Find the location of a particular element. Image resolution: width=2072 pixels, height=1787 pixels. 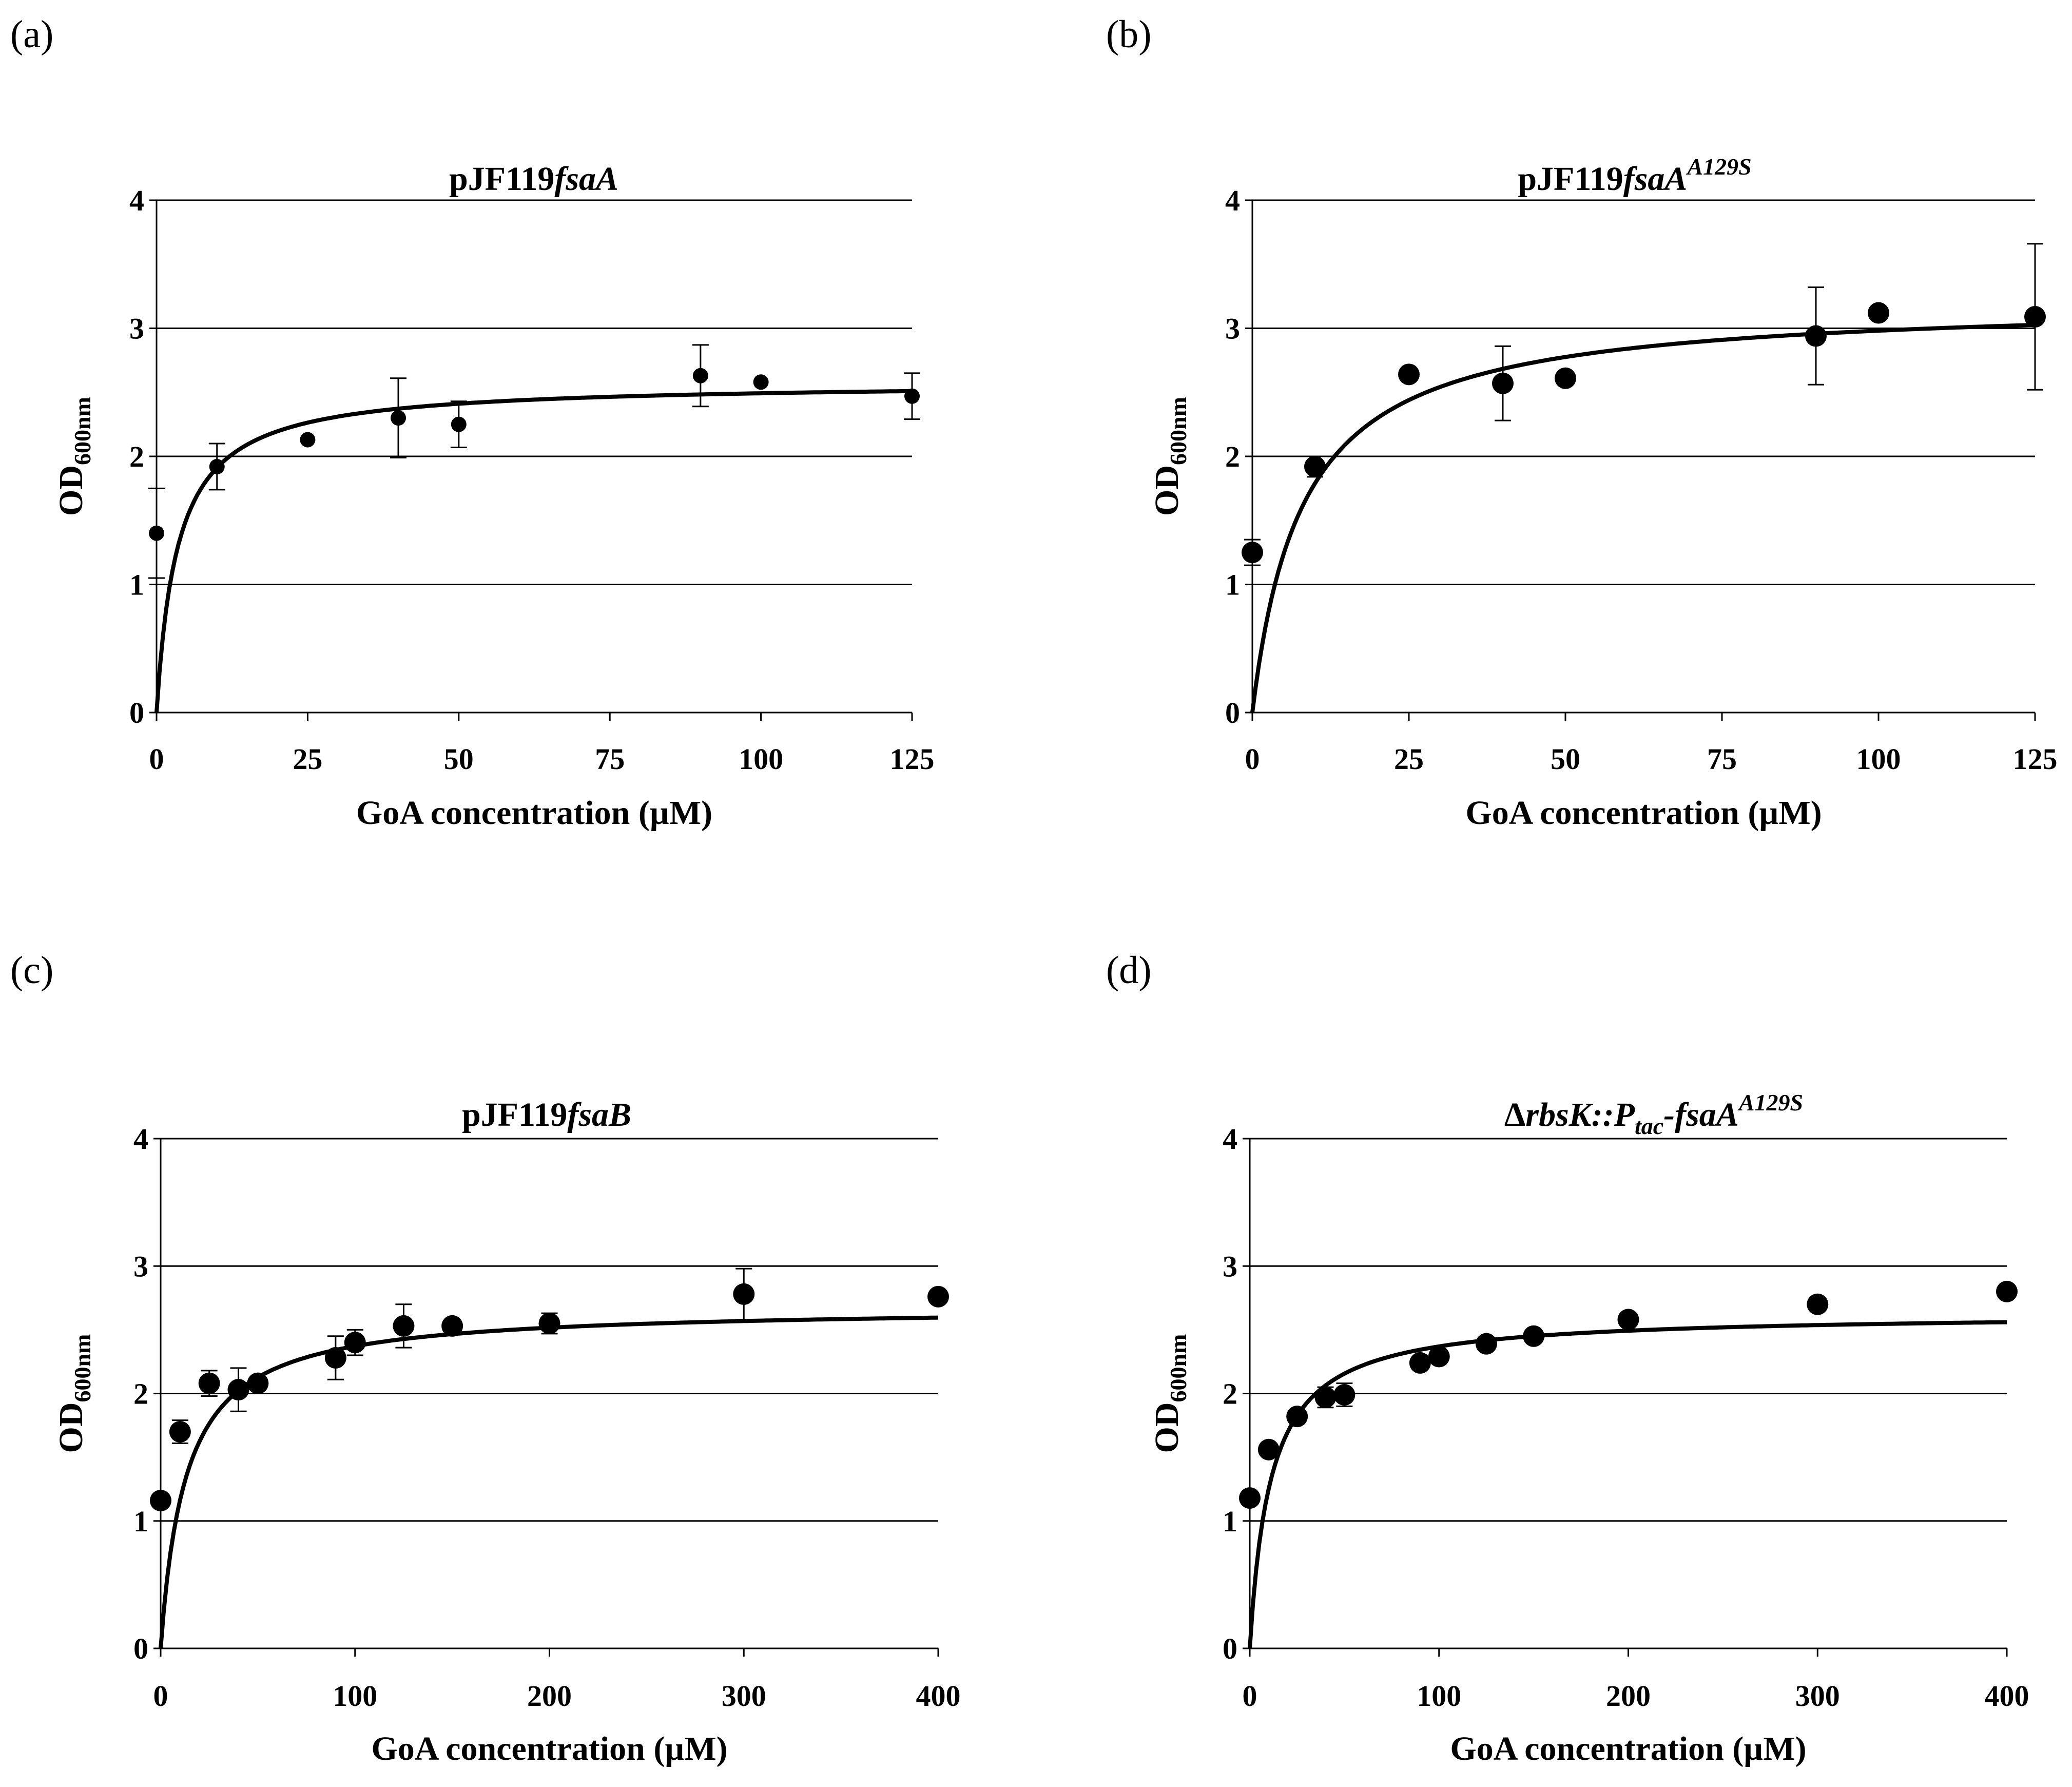

chart-title-c-italic: fsaB is located at coordinates (599, 1114).